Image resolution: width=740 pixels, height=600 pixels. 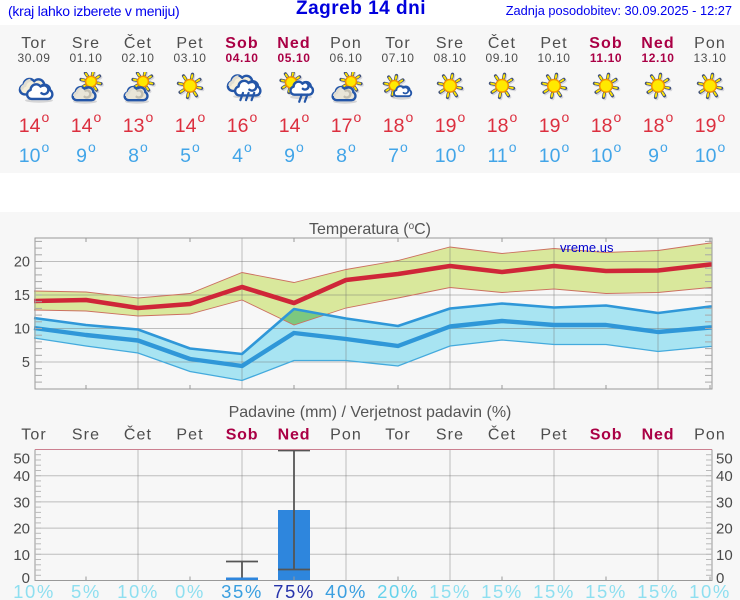 What do you see at coordinates (26, 363) in the screenshot?
I see `svg-text: 5` at bounding box center [26, 363].